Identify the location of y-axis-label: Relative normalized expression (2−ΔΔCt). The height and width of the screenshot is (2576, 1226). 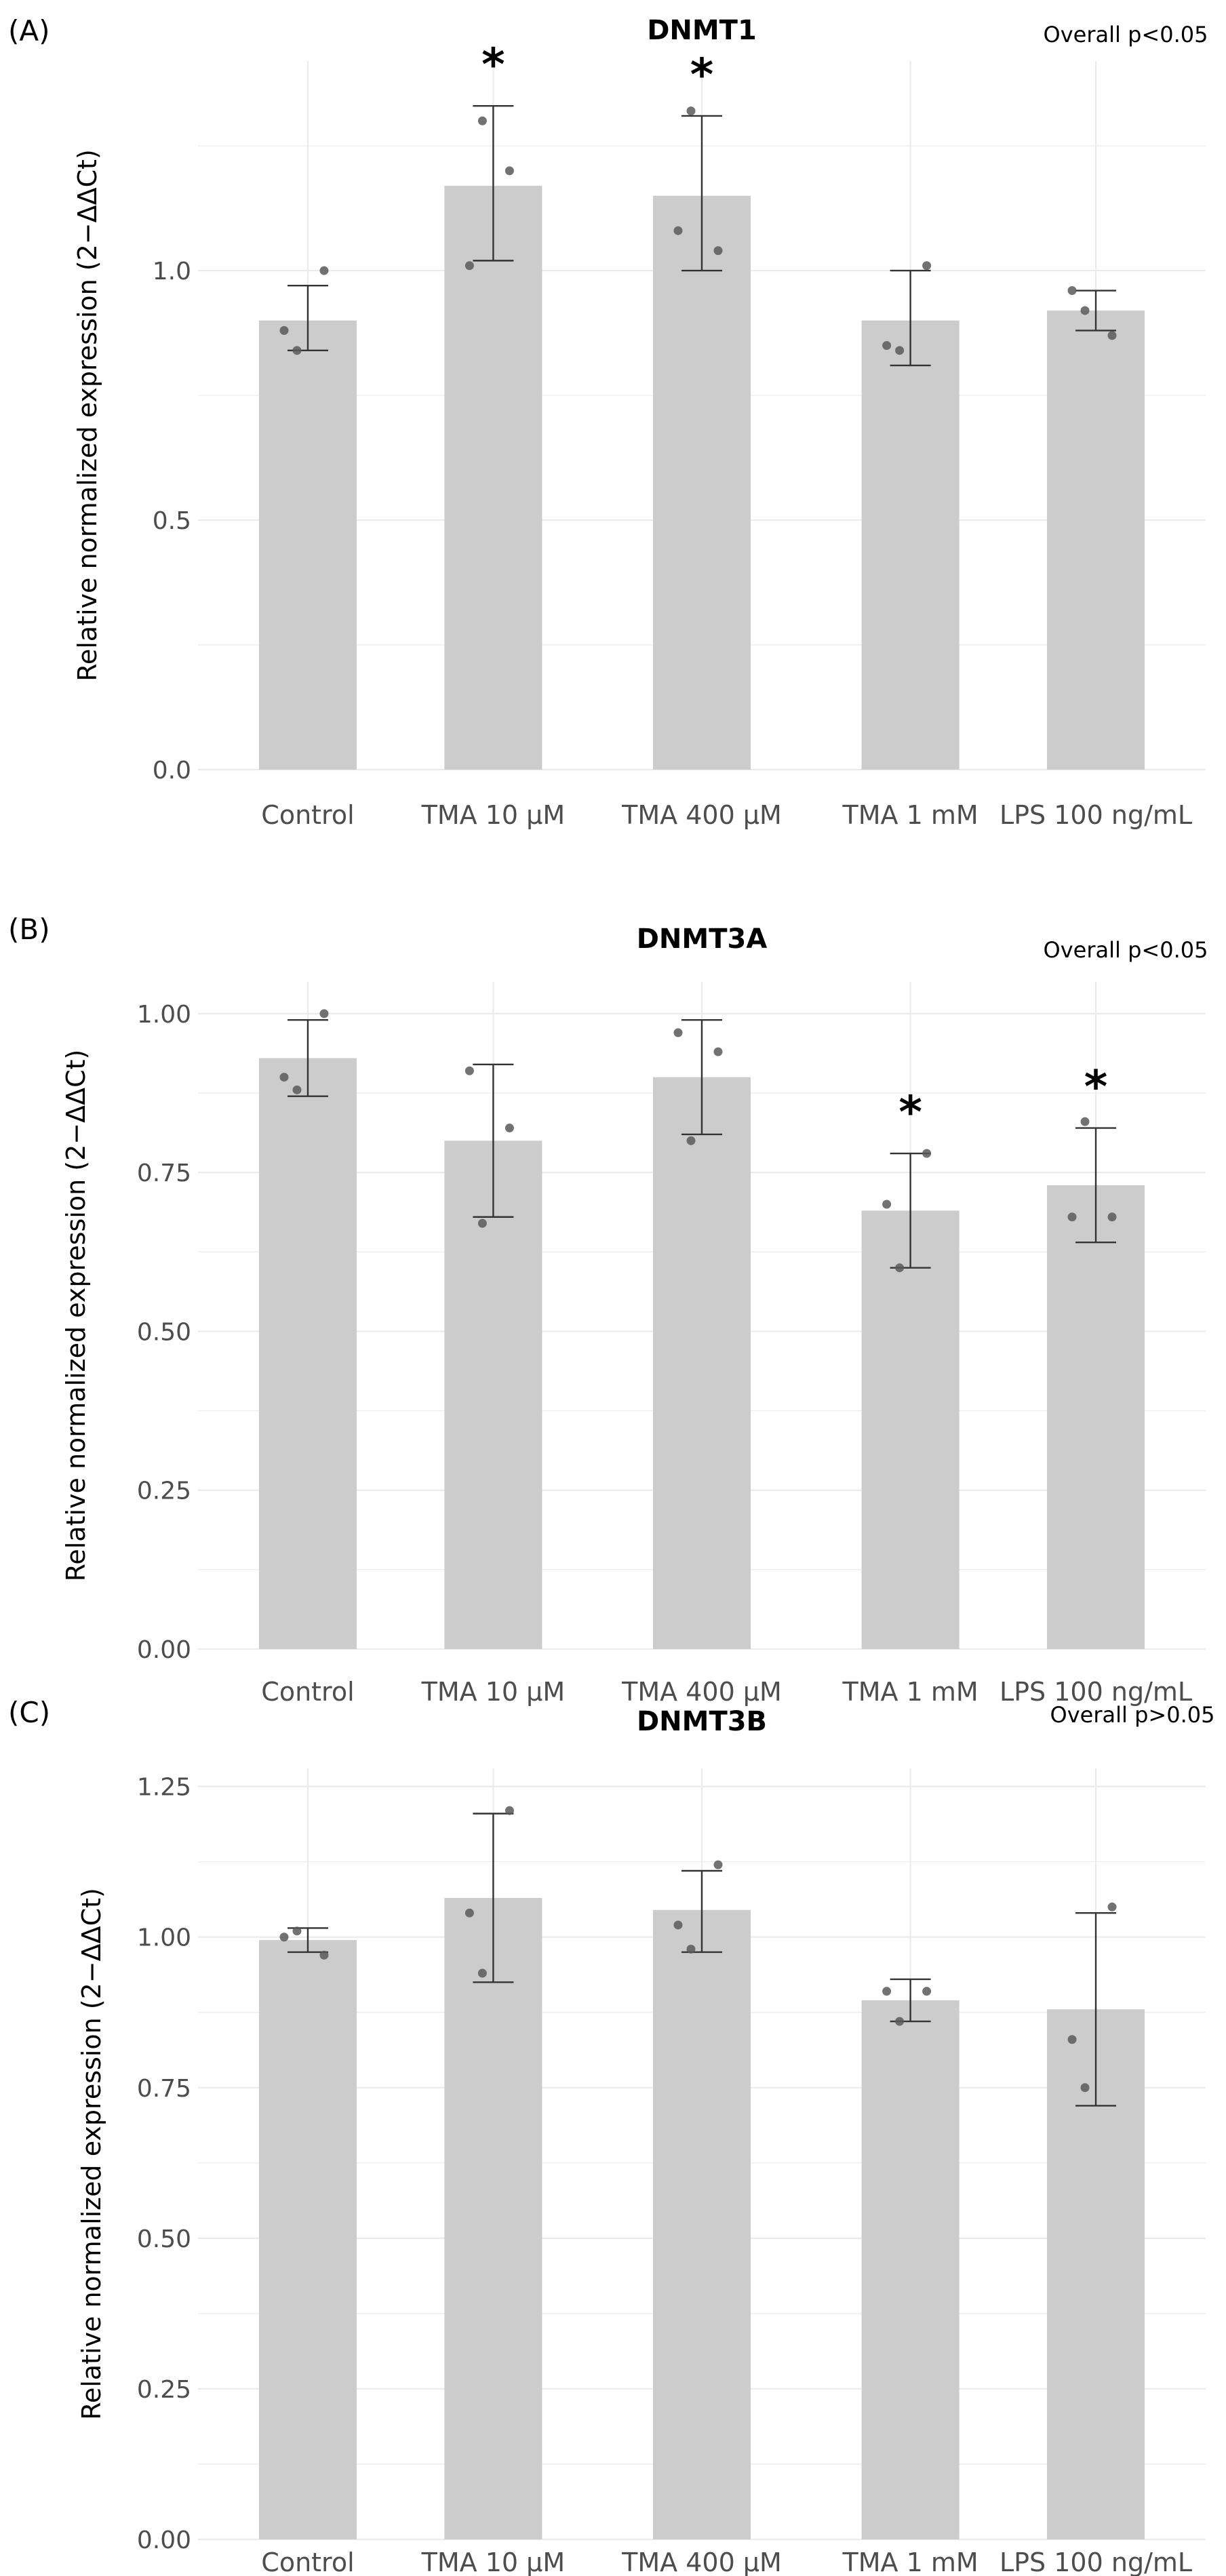
(91, 2154).